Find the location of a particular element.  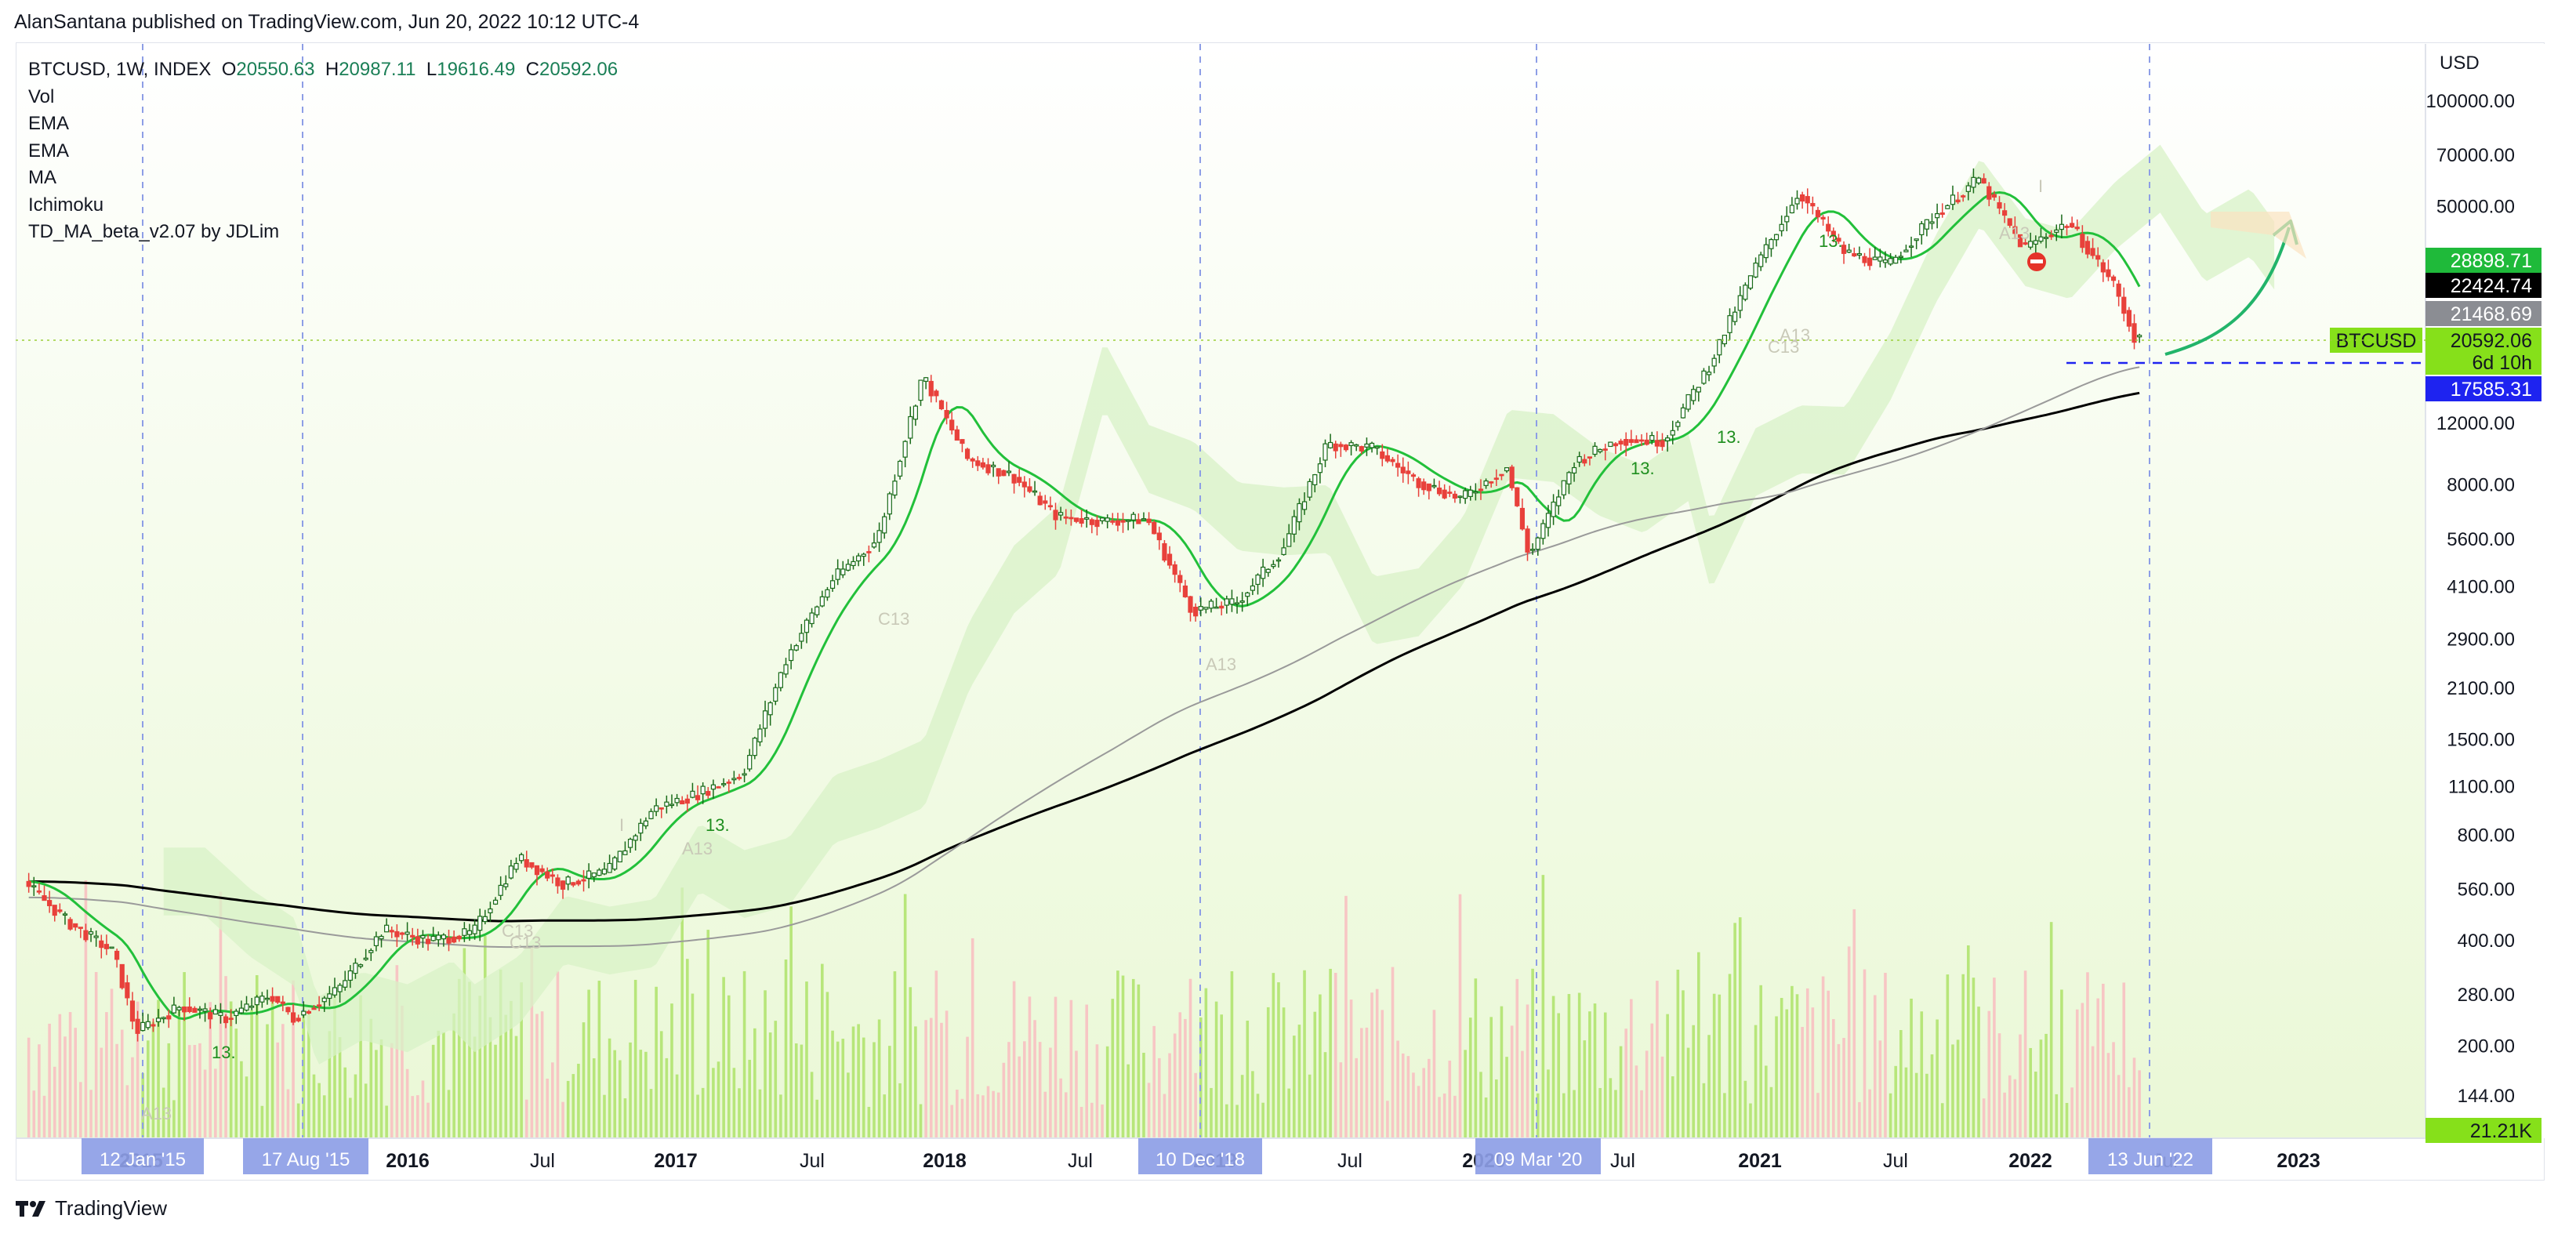

legend-indicator-ichimoku: Ichimoku is located at coordinates (66, 205).